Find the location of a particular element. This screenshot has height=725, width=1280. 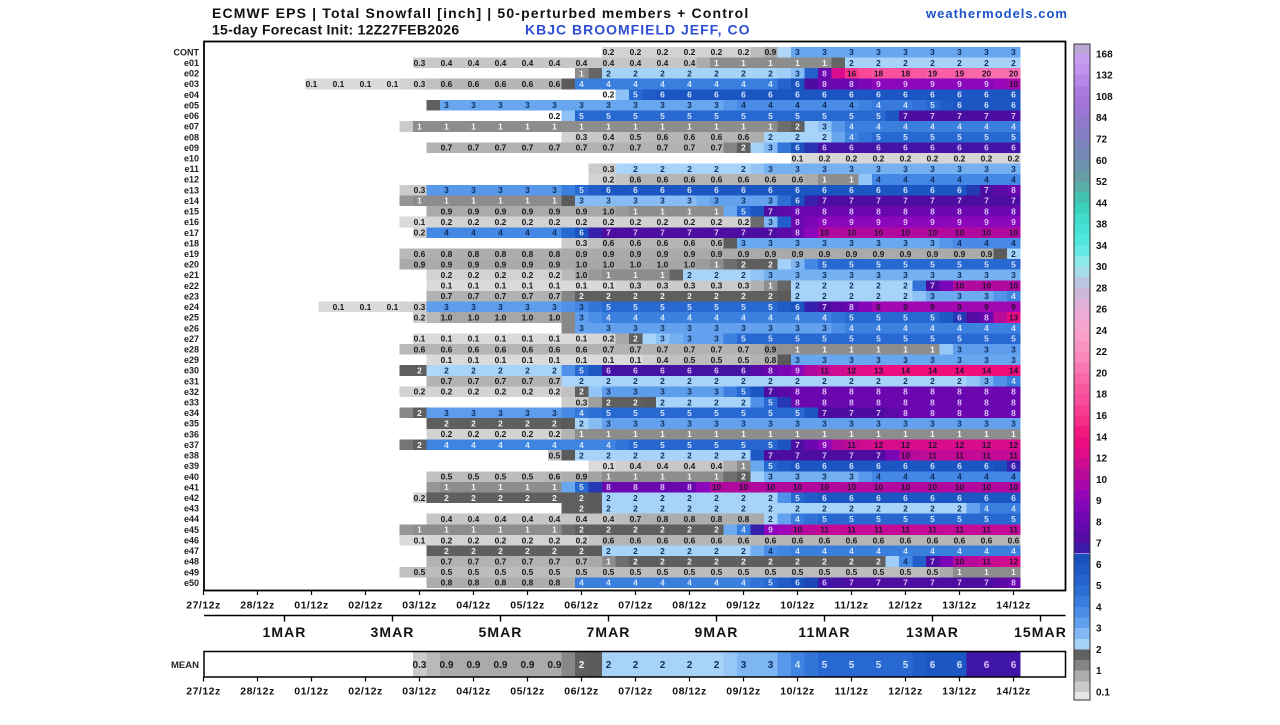

svg-text: e15 is located at coordinates (191, 212).